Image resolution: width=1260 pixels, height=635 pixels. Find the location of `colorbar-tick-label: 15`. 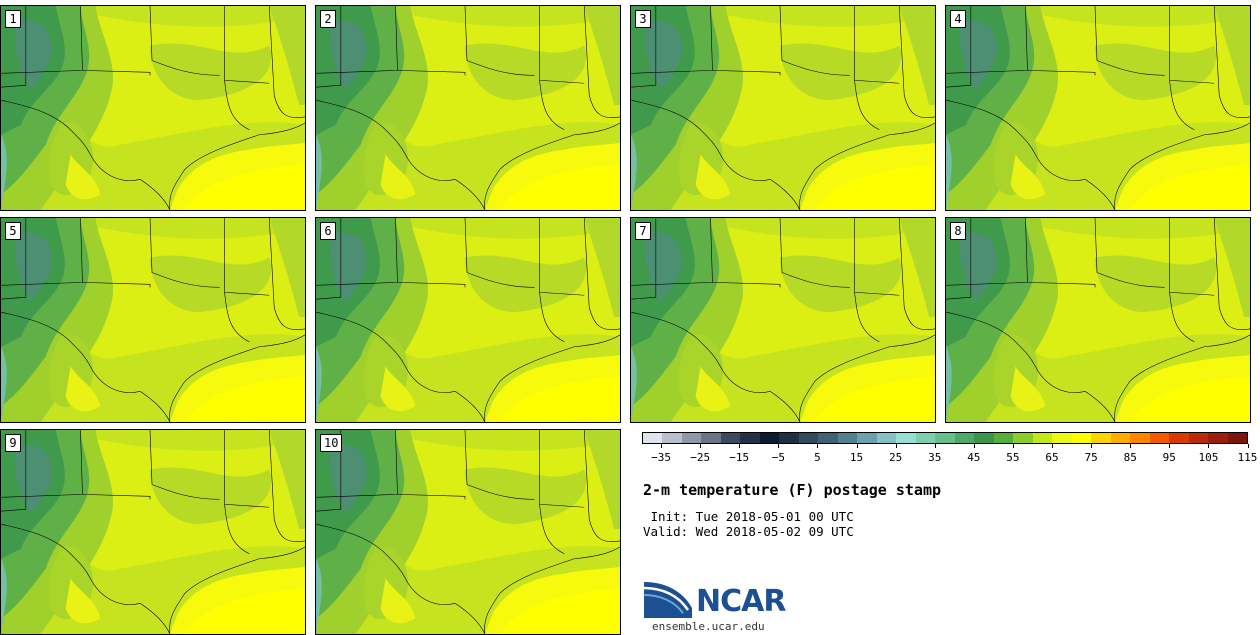

colorbar-tick-label: 15 is located at coordinates (856, 457).